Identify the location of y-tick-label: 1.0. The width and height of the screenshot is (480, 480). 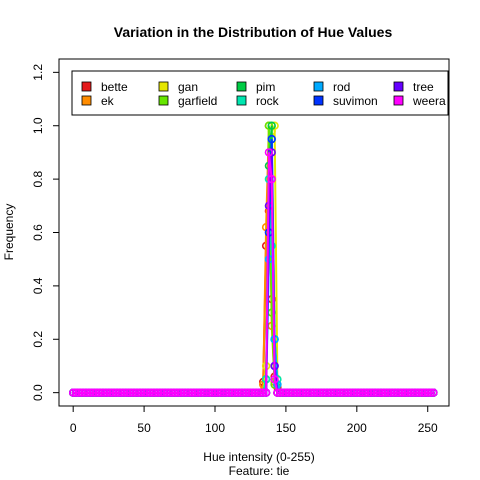
(38, 125).